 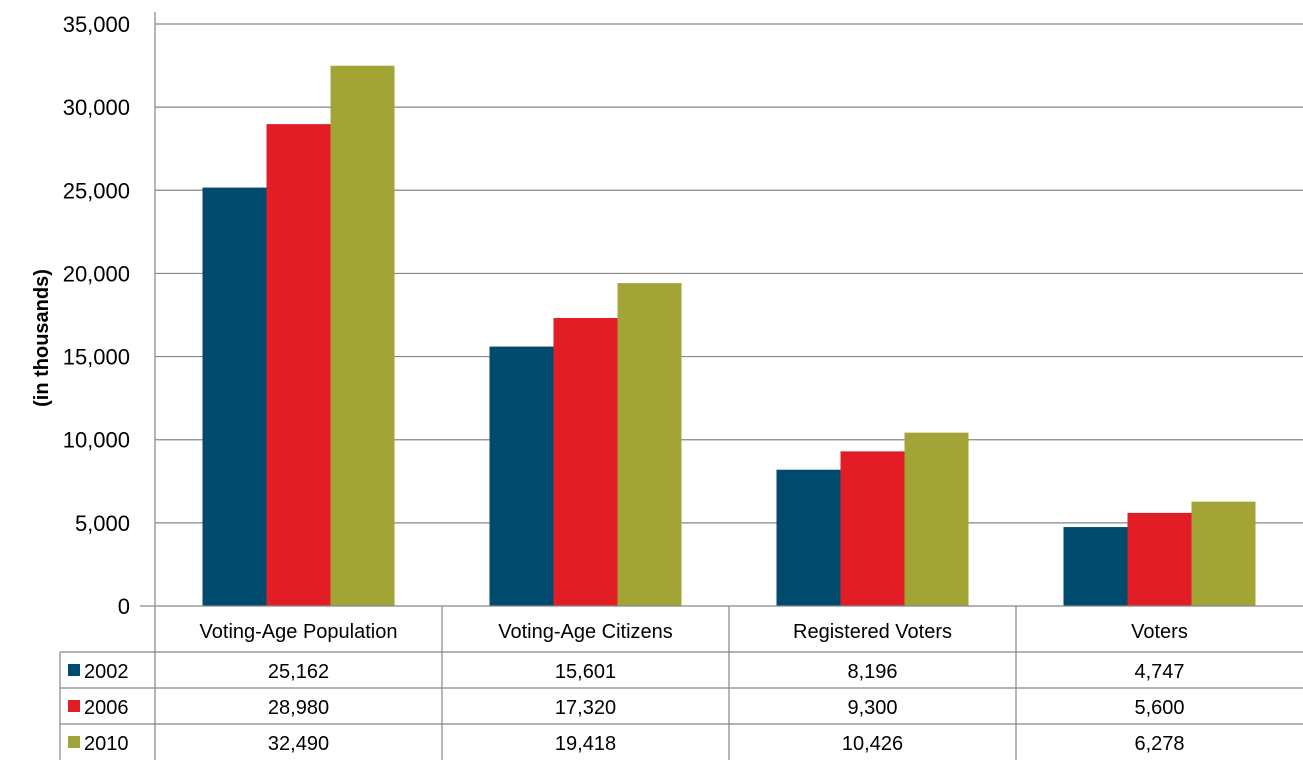 I want to click on table-cell-value: 6,278, so click(x=1159, y=744).